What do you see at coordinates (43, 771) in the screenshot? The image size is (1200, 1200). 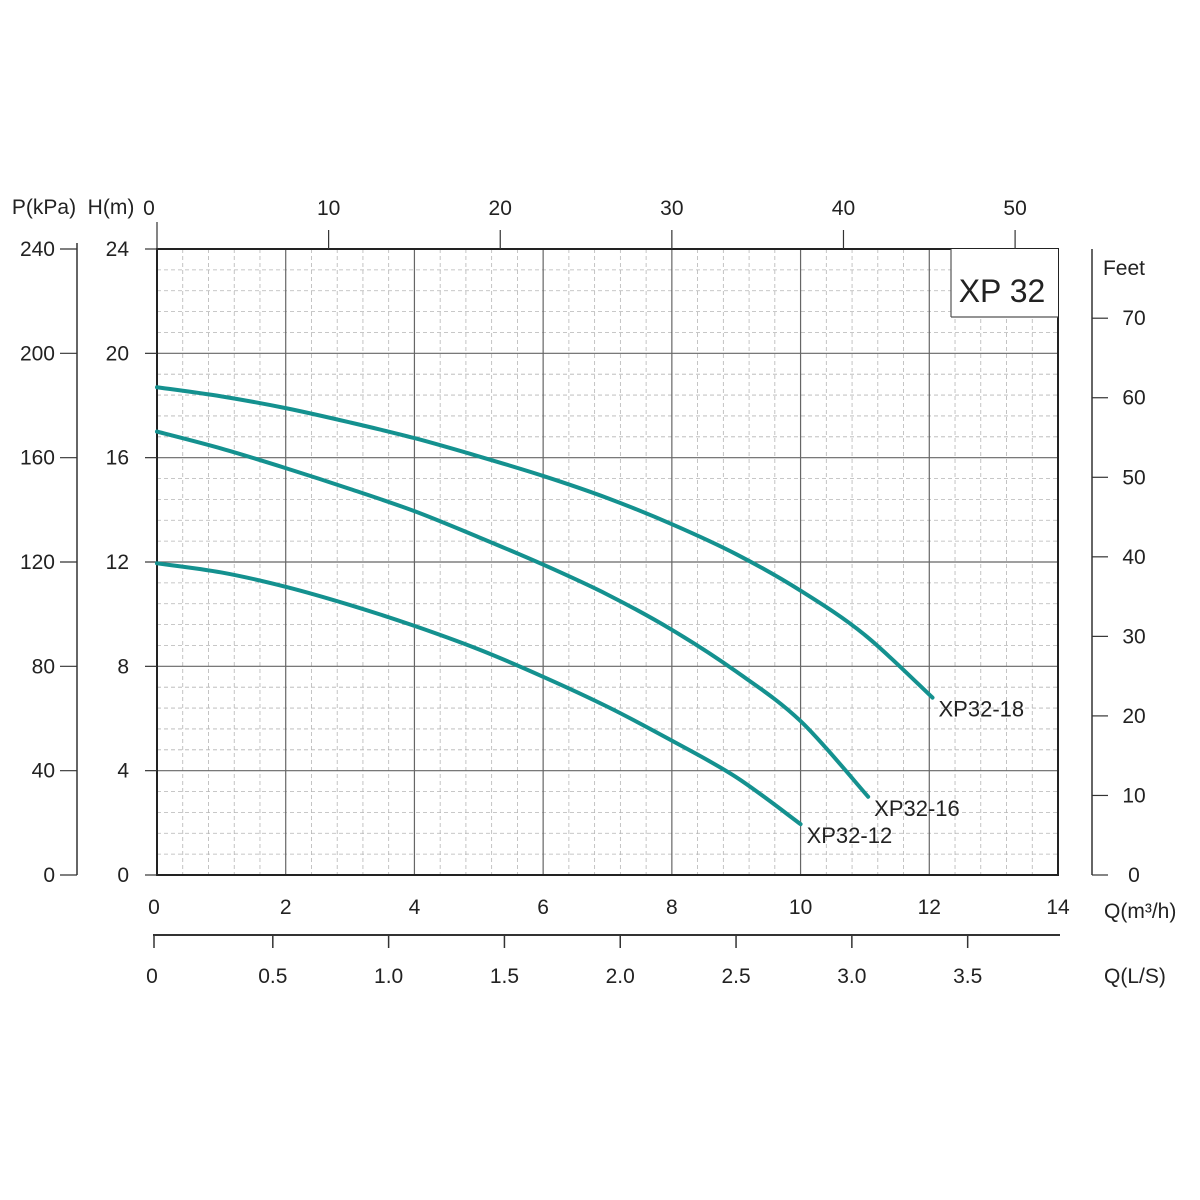 I see `pressure-tick-label: 40` at bounding box center [43, 771].